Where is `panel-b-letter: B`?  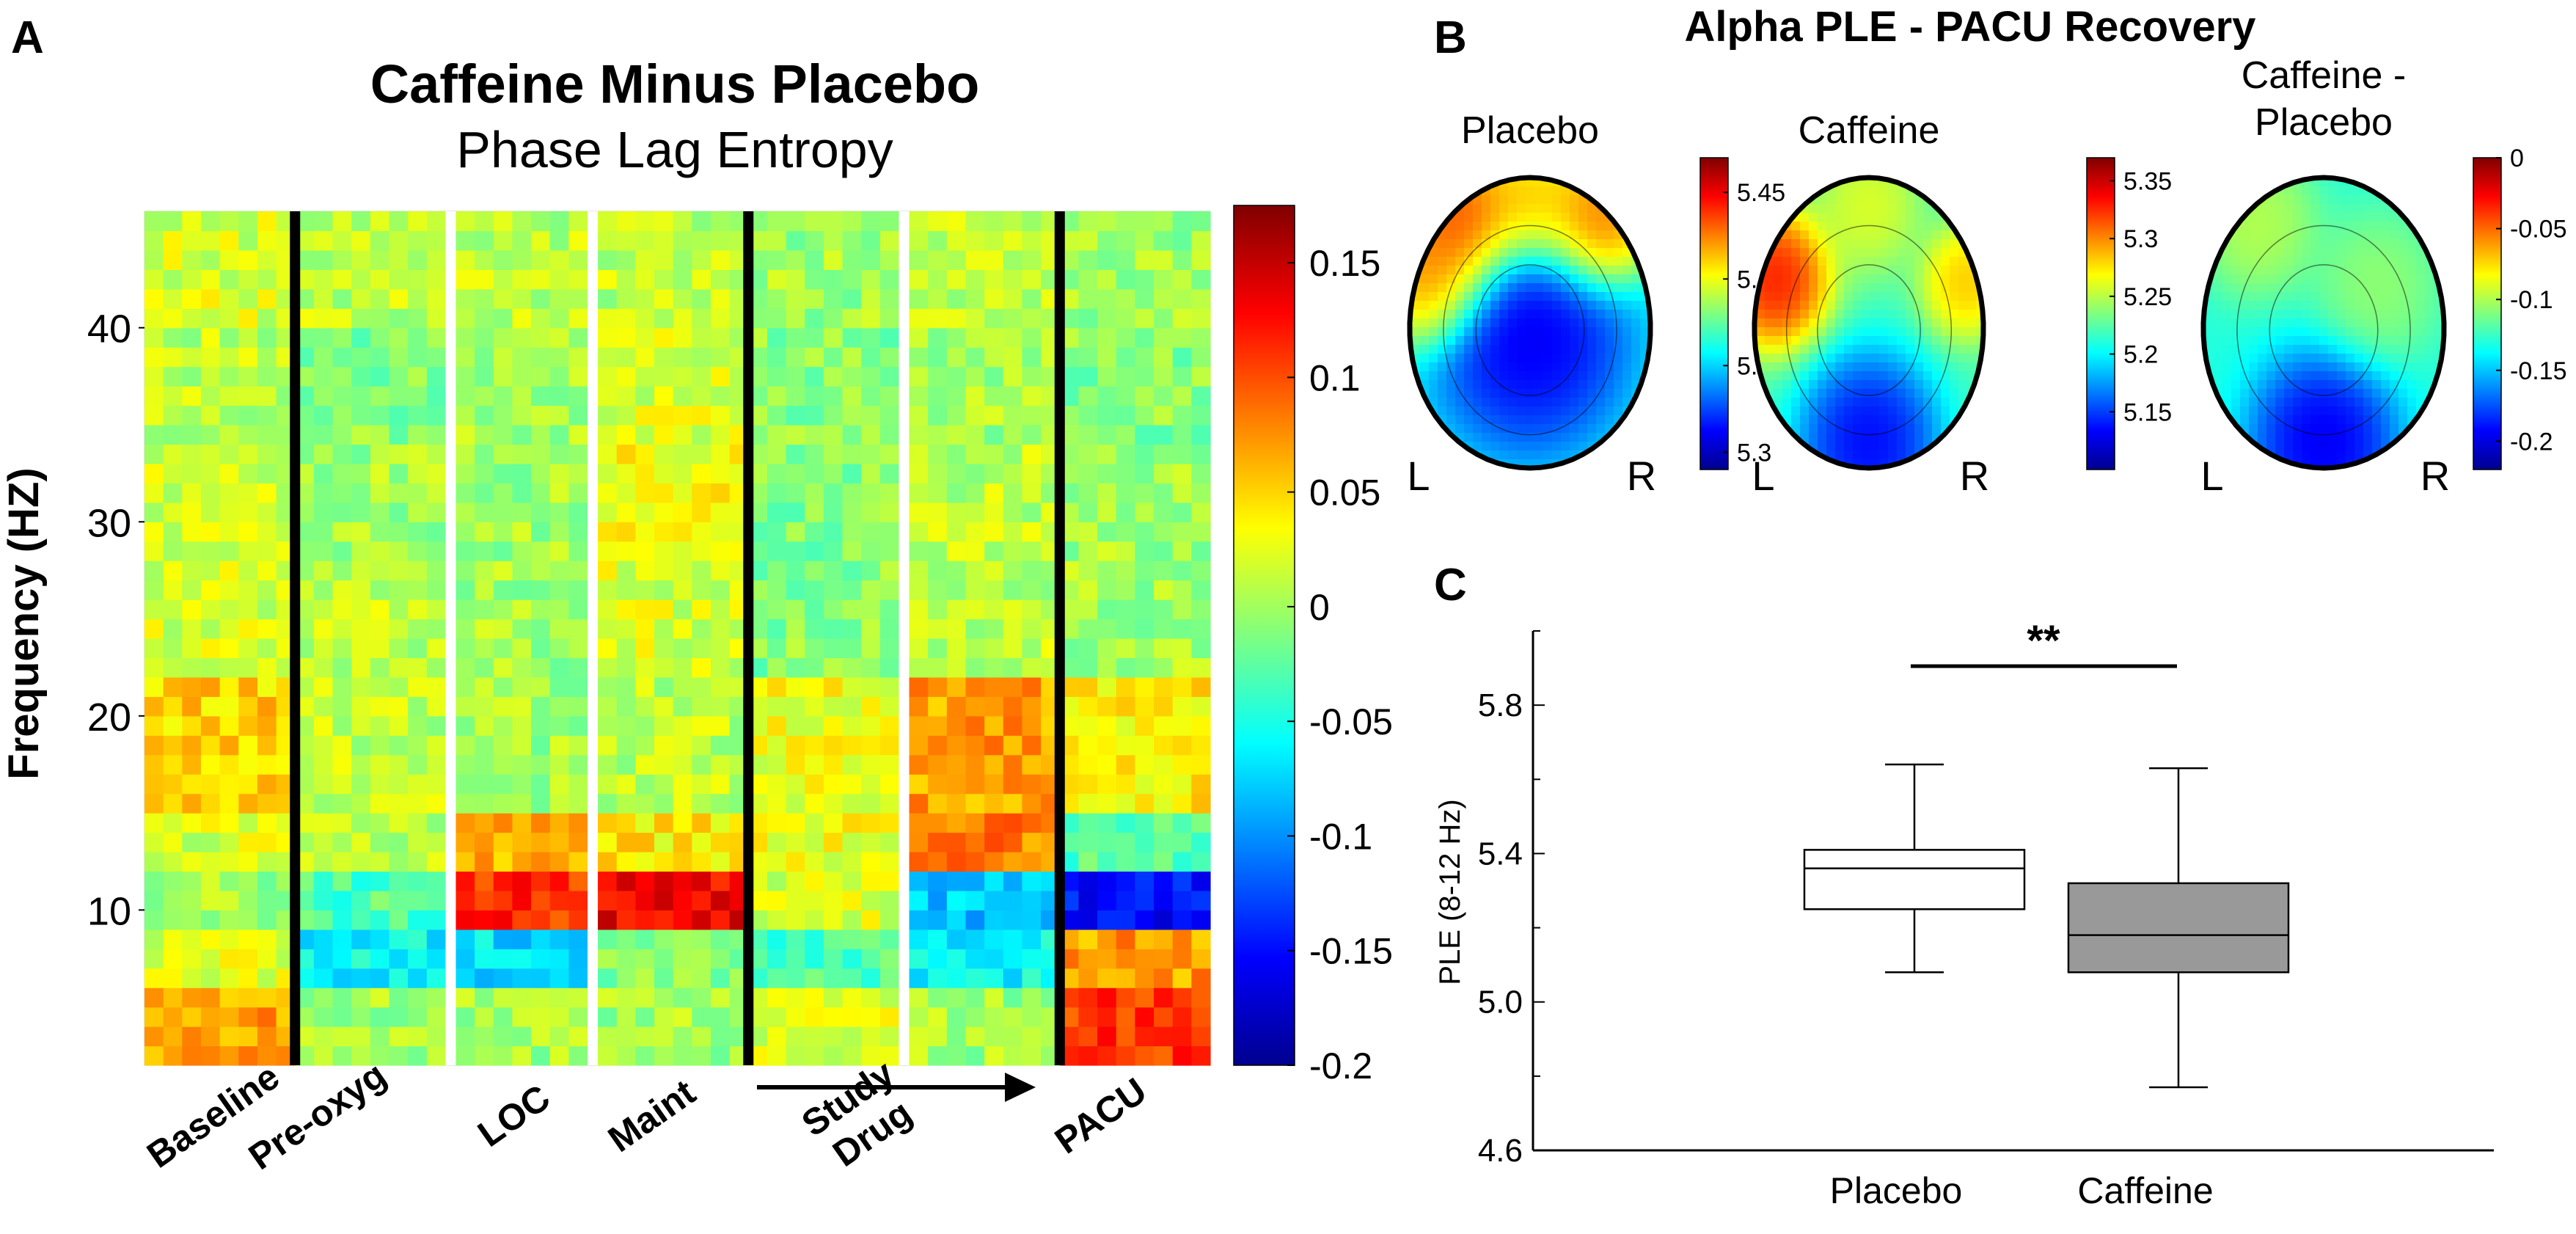
panel-b-letter: B is located at coordinates (1450, 37).